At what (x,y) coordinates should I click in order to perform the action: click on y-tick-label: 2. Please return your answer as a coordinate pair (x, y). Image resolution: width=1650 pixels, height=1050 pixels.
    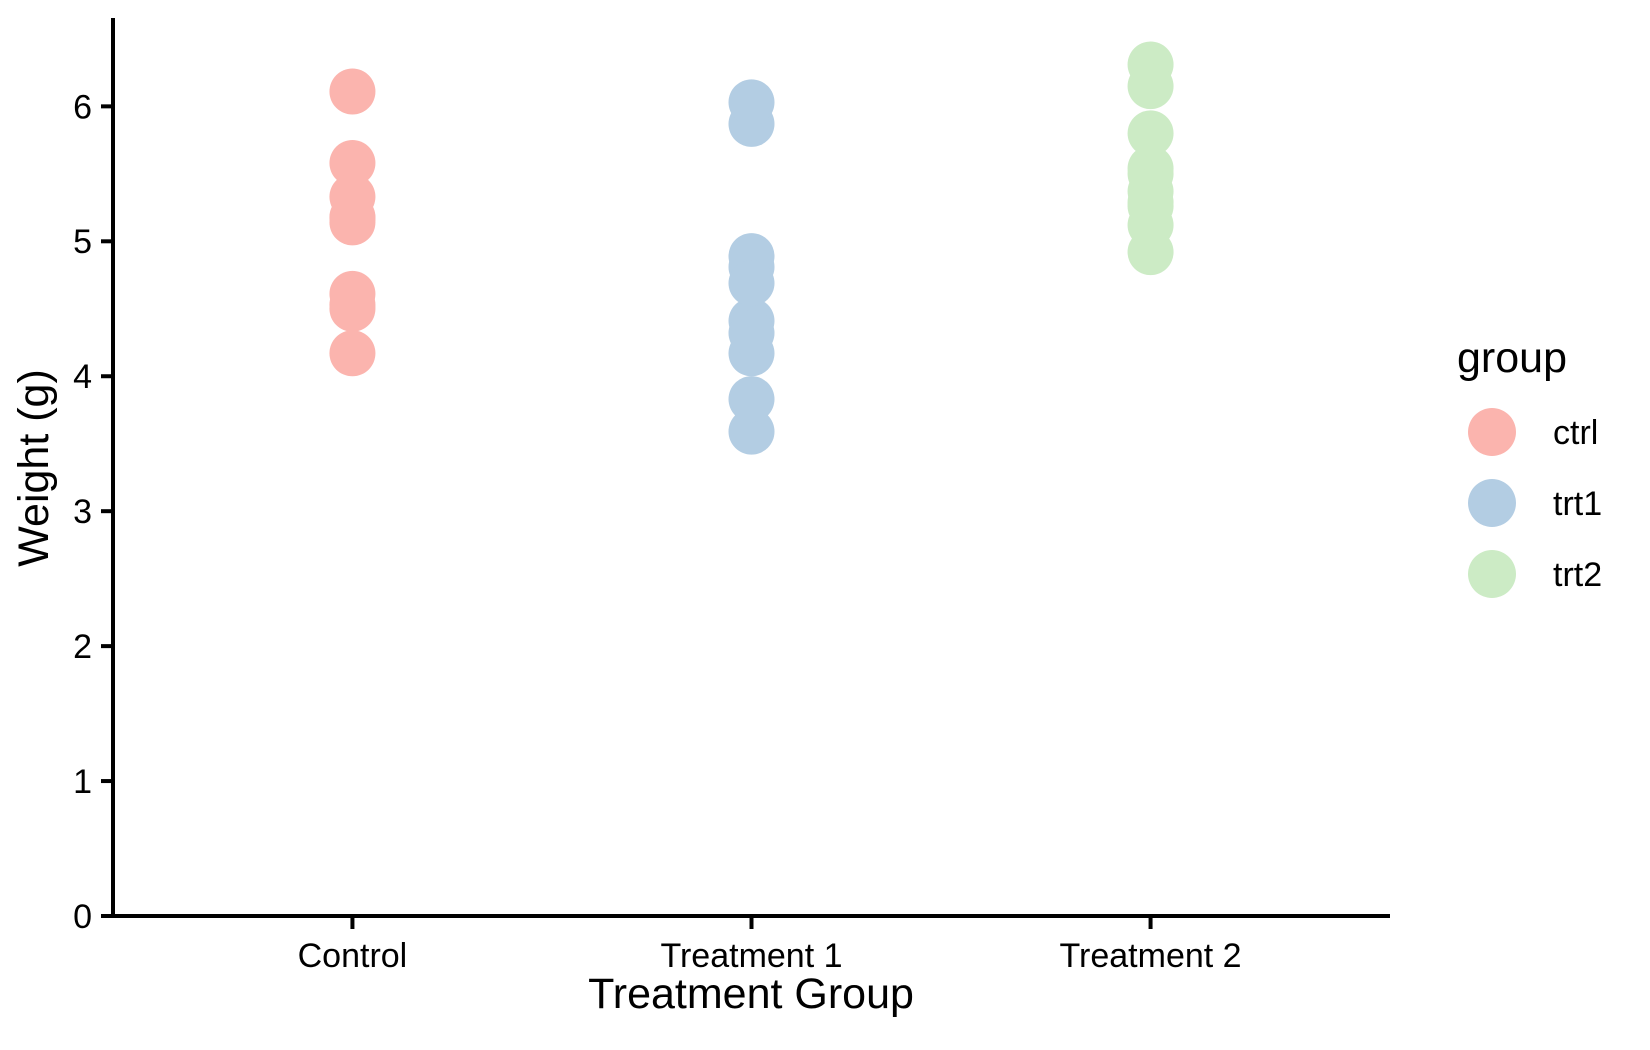
    Looking at the image, I should click on (82, 647).